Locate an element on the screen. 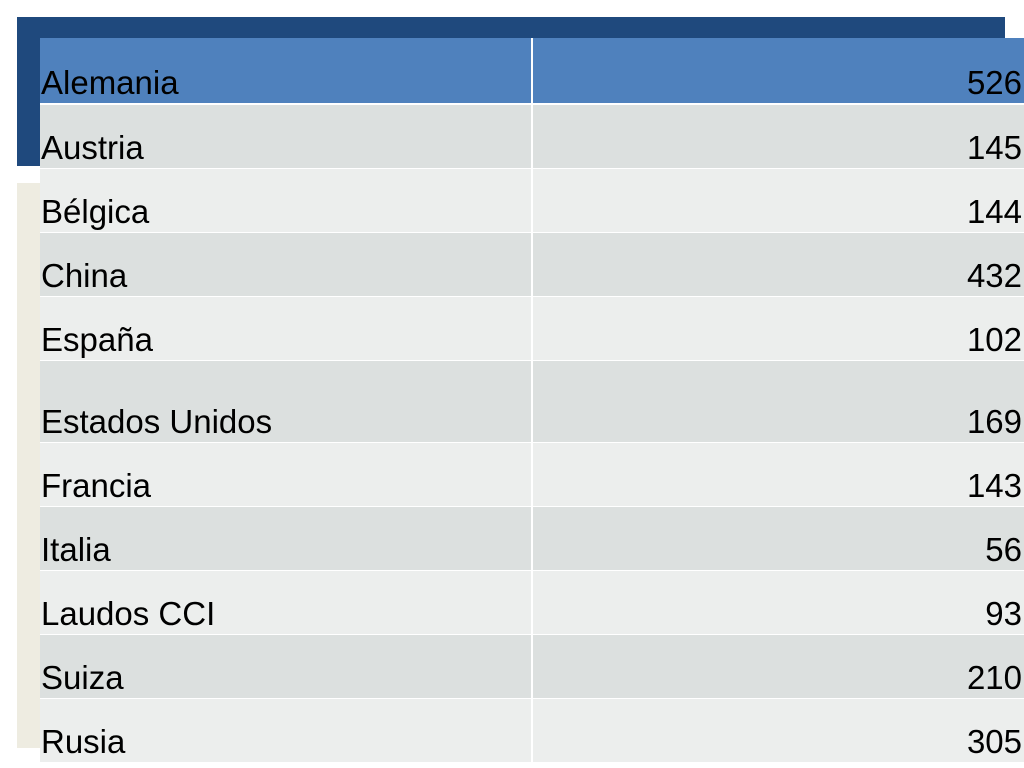 This screenshot has width=1024, height=768. decorative-side-bar is located at coordinates (28, 465).